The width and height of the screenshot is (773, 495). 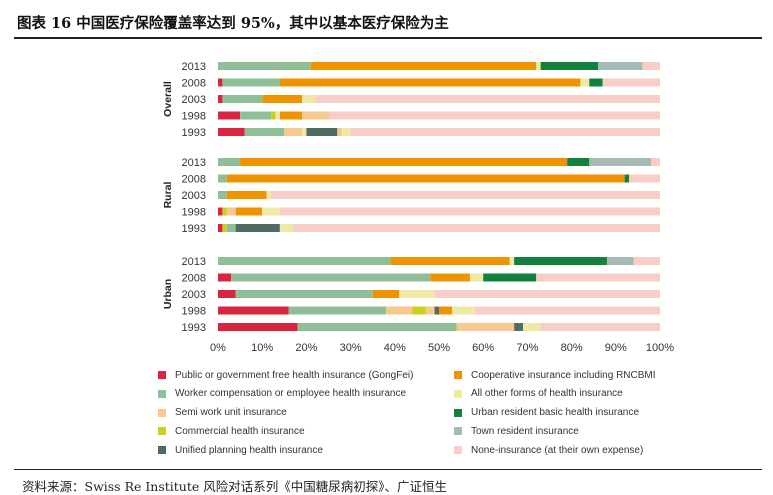 What do you see at coordinates (162, 450) in the screenshot?
I see `legend-swatch-planning` at bounding box center [162, 450].